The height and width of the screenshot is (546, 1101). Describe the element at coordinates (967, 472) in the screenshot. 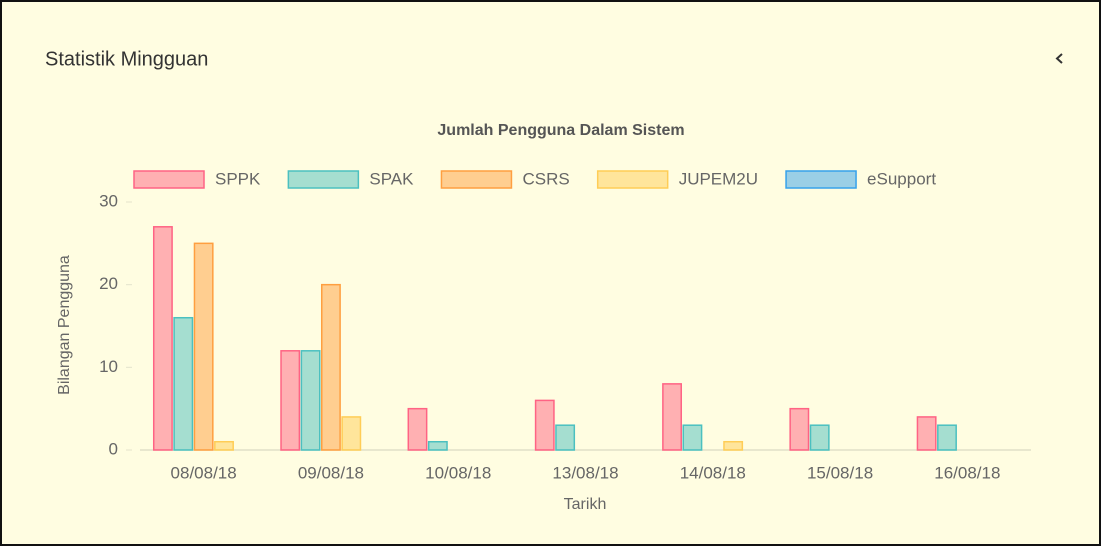

I see `x-tick-label: 16/08/18` at that location.